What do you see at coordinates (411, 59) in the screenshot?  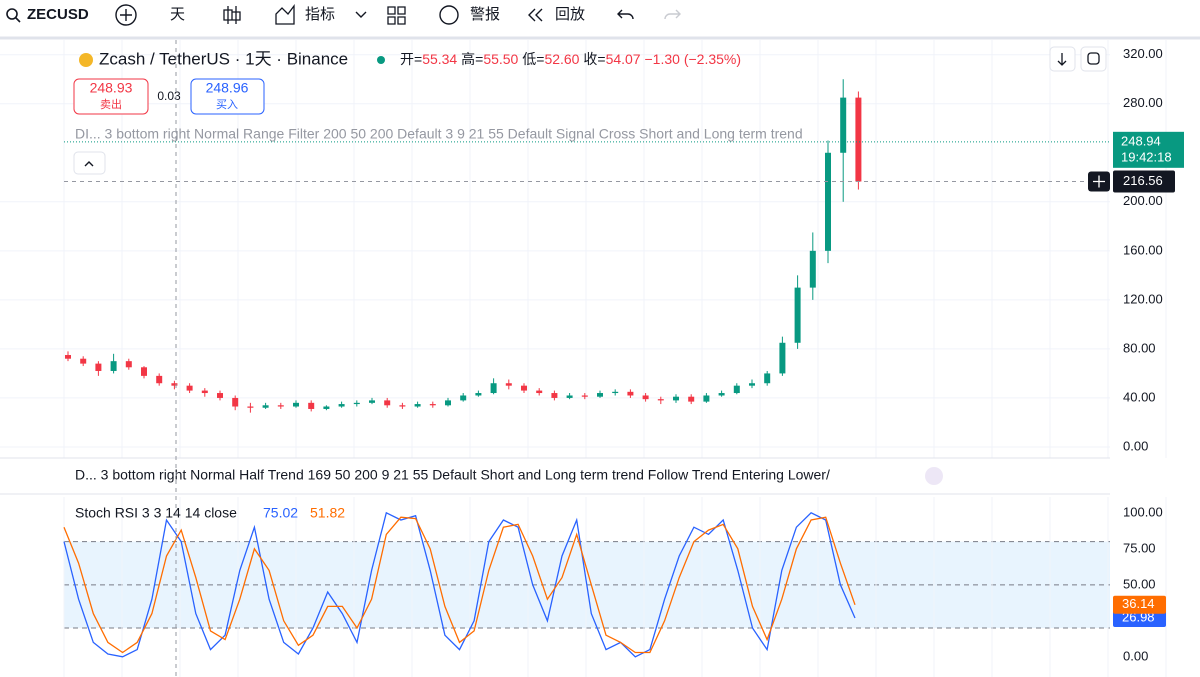 I see `label: 开=` at bounding box center [411, 59].